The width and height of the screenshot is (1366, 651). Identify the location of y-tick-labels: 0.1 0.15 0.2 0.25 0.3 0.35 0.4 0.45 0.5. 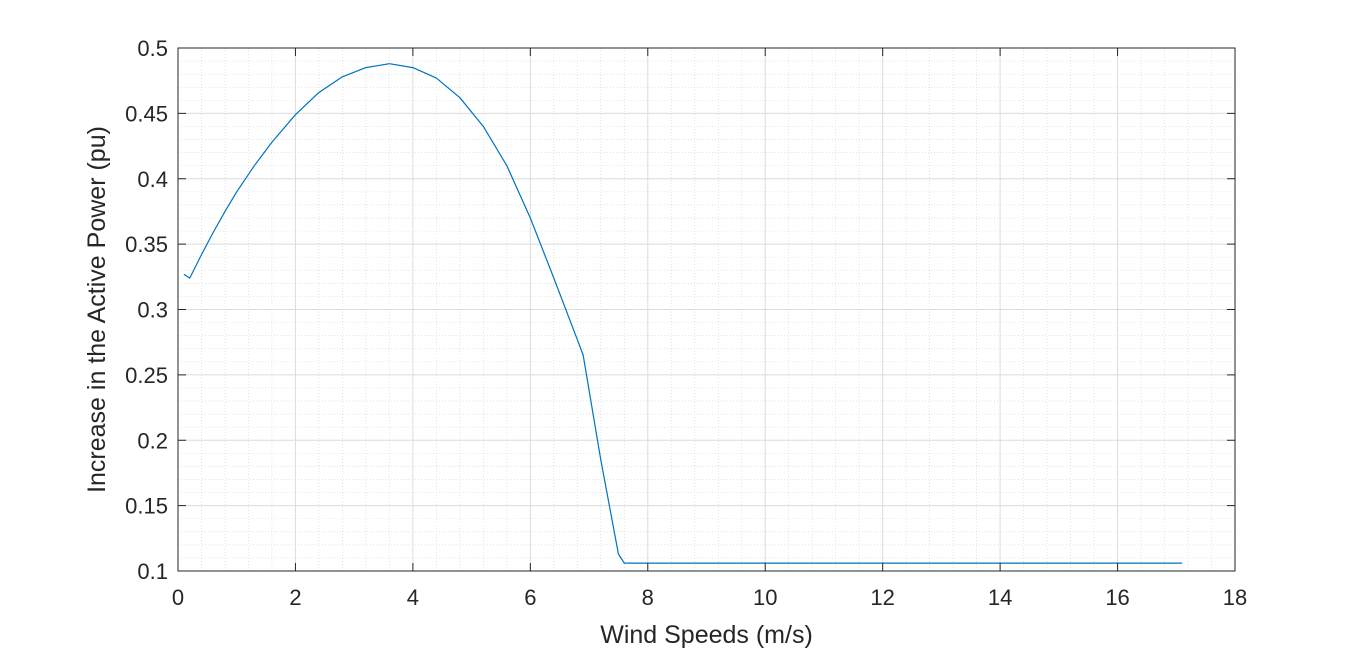
(146, 310).